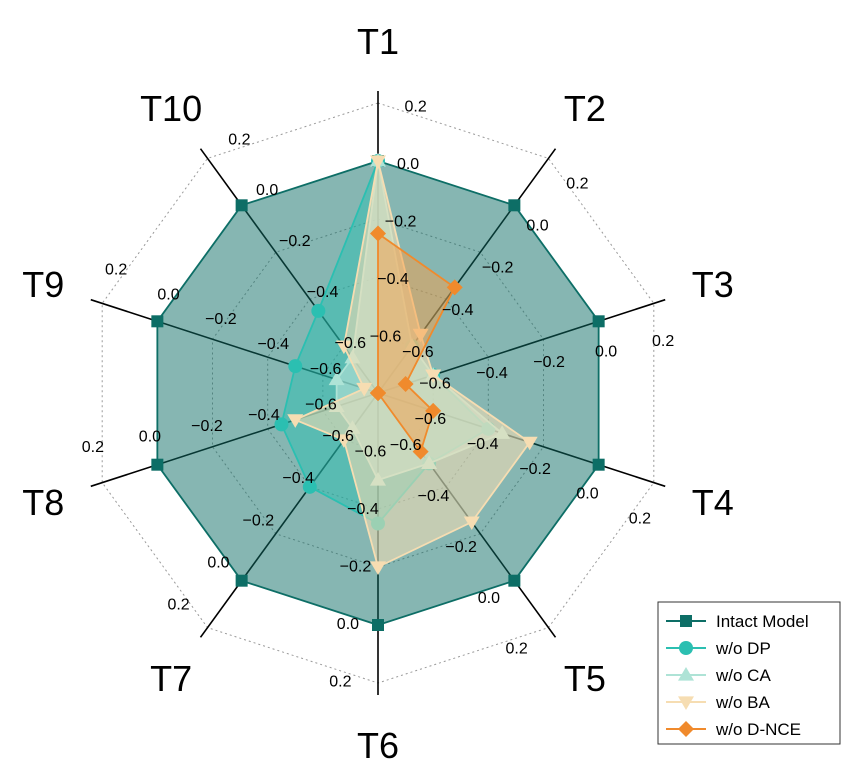 Image resolution: width=852 pixels, height=776 pixels. I want to click on axis-label-t3: T3, so click(713, 284).